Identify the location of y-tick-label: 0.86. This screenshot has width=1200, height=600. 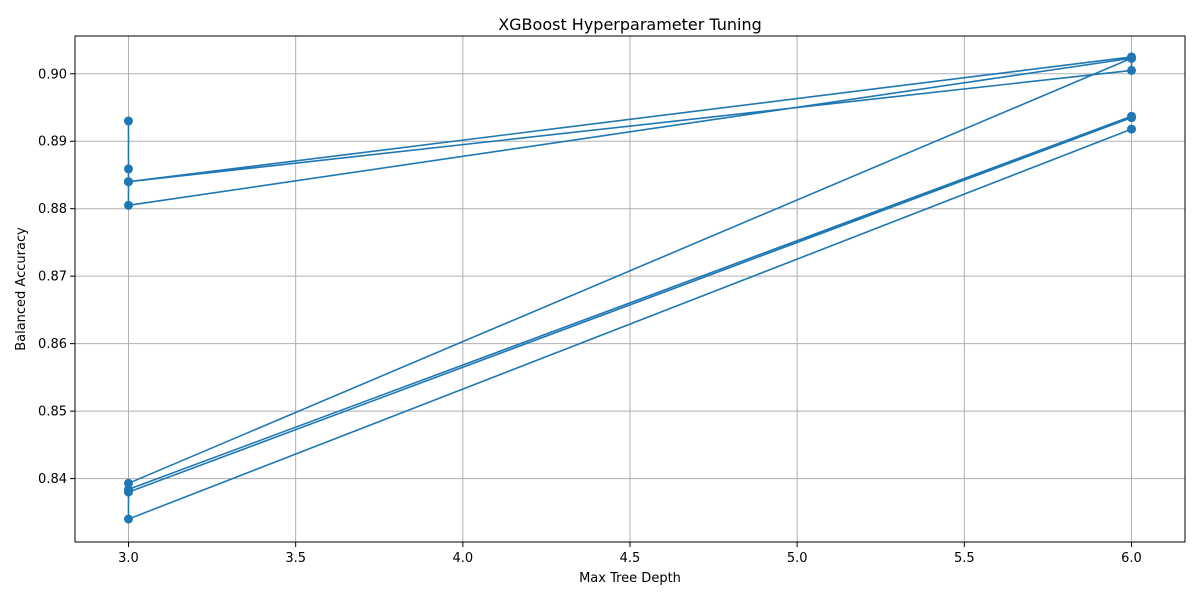
(52, 344).